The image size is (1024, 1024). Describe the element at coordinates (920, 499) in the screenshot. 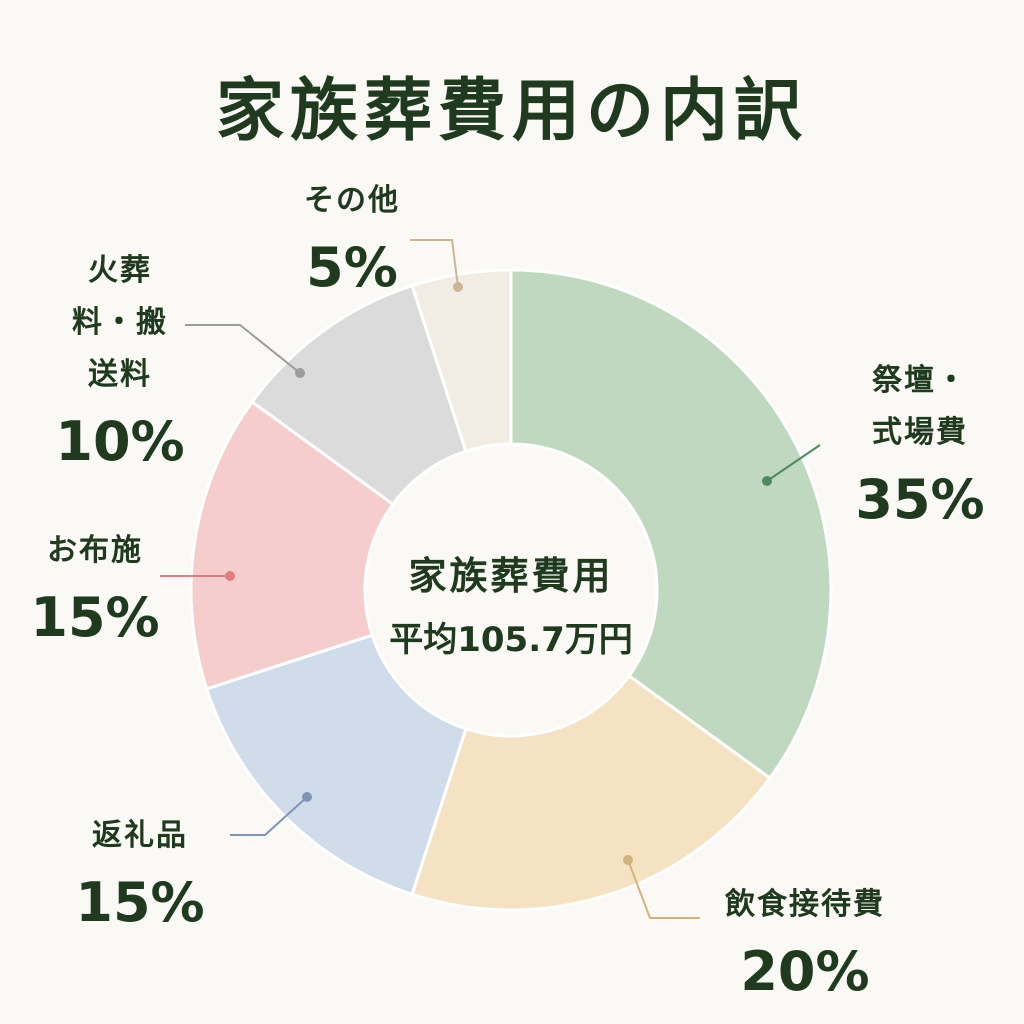

I see `value-label: 35%` at that location.